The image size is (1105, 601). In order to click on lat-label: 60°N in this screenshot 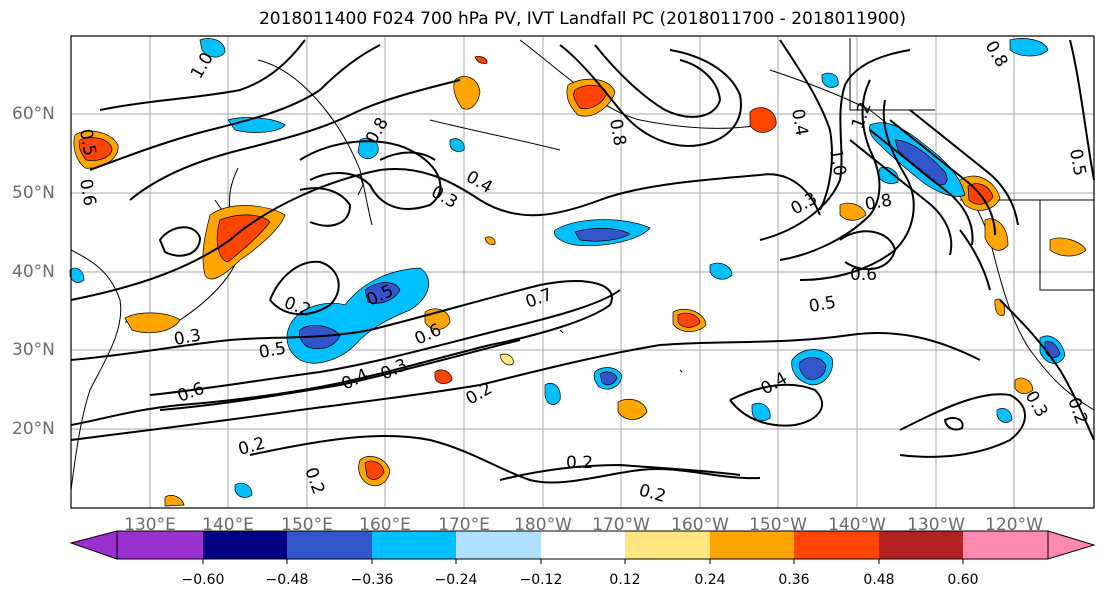, I will do `click(33, 114)`.